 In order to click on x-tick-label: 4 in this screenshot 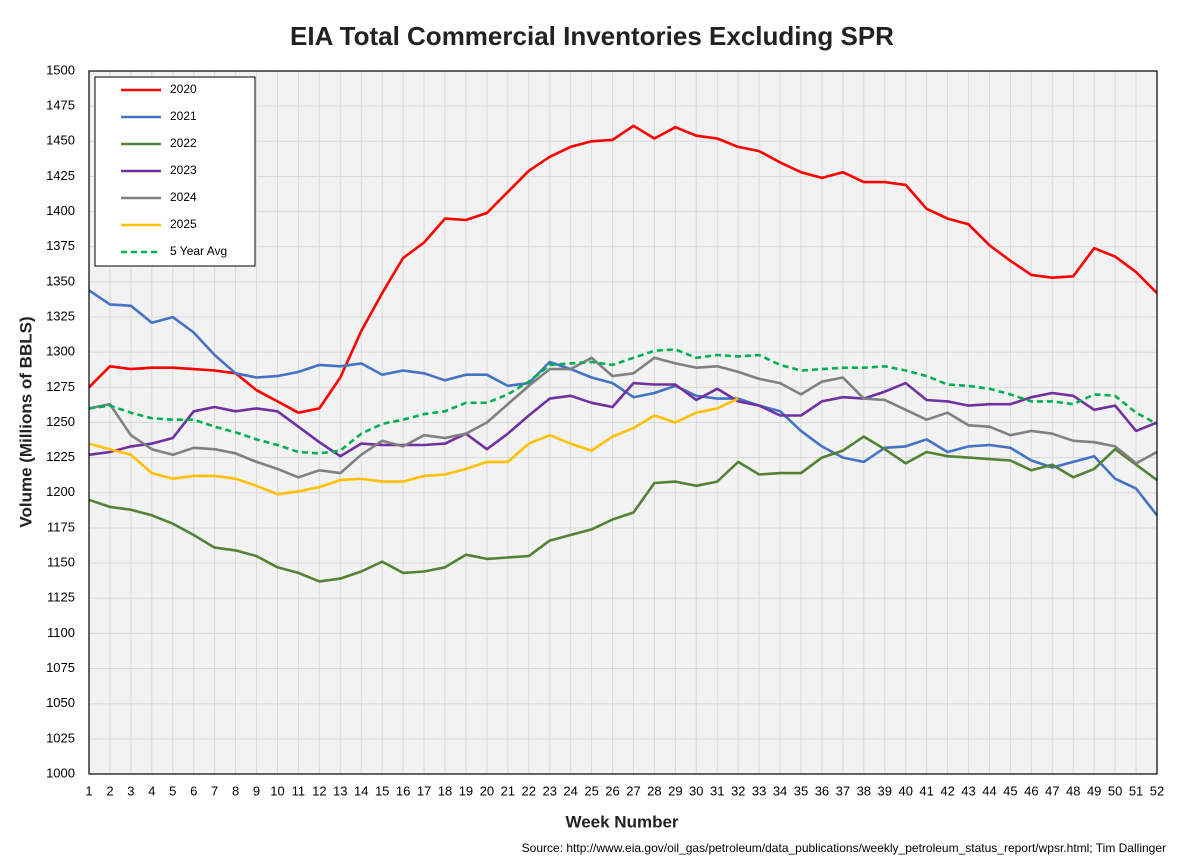, I will do `click(151, 790)`.